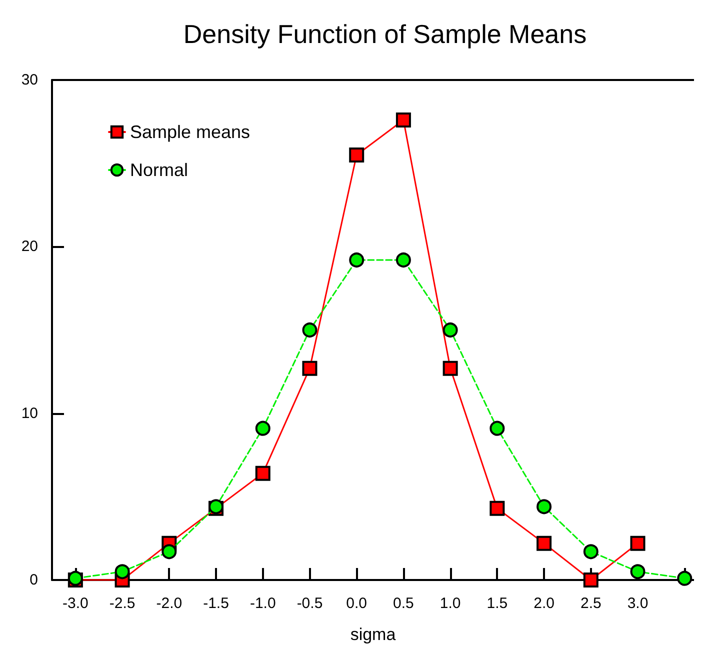  I want to click on x-tick-label: -0.5, so click(309, 603).